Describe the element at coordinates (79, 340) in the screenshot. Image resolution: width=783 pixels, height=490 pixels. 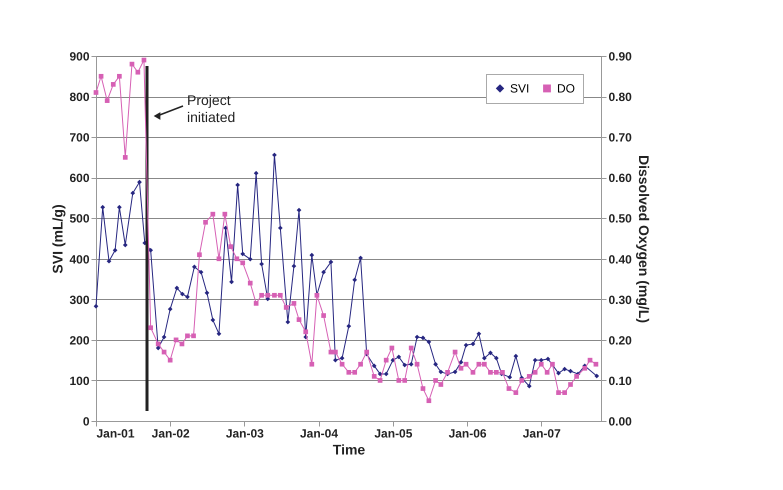
I see `y-tick-label: 200` at that location.